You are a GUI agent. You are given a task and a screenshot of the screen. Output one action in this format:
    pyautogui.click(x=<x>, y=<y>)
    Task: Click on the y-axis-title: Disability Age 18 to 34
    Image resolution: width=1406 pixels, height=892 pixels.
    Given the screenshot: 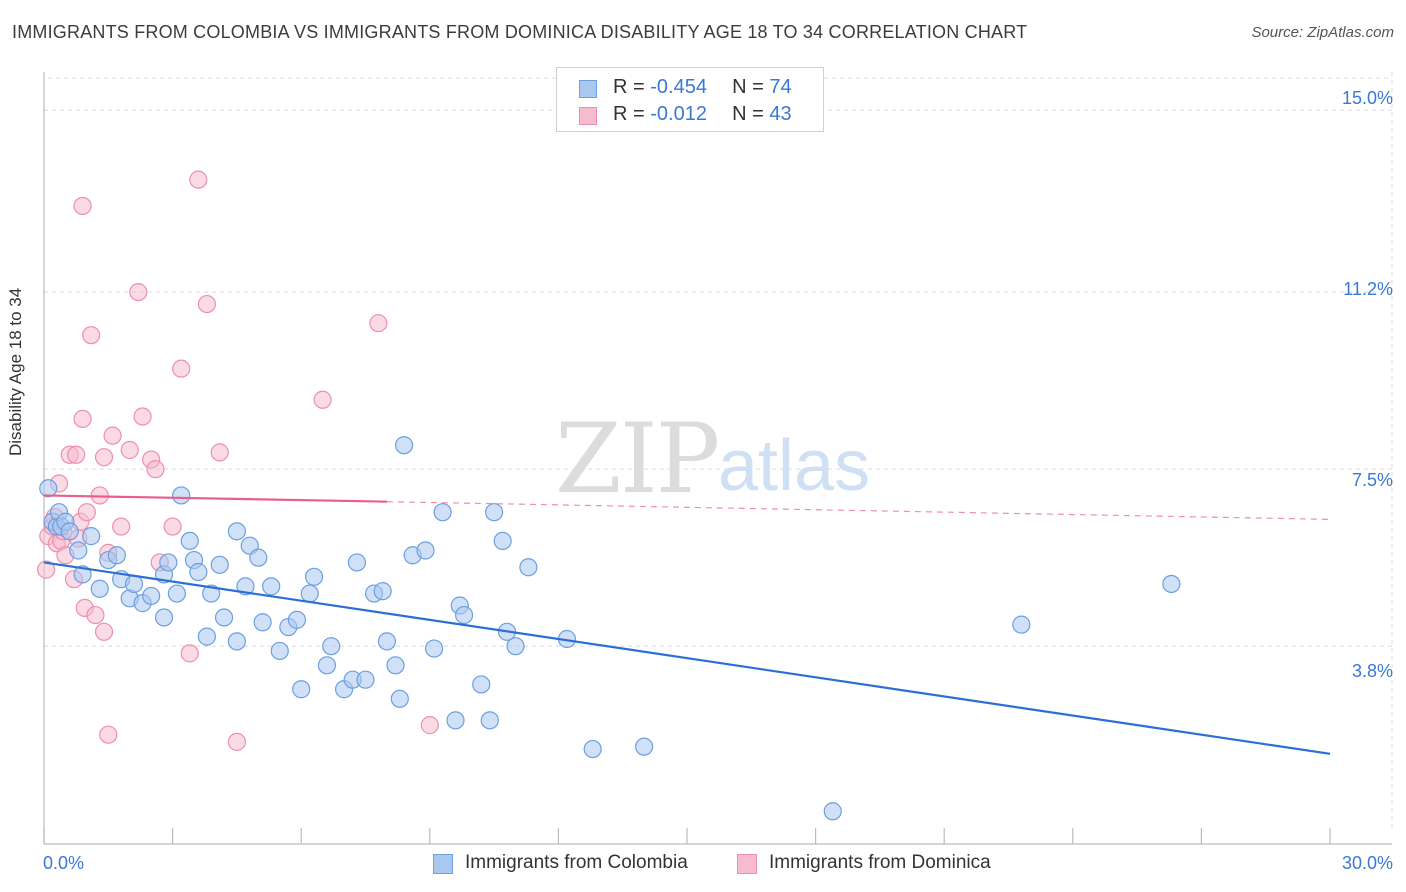 What is the action you would take?
    pyautogui.click(x=15, y=371)
    